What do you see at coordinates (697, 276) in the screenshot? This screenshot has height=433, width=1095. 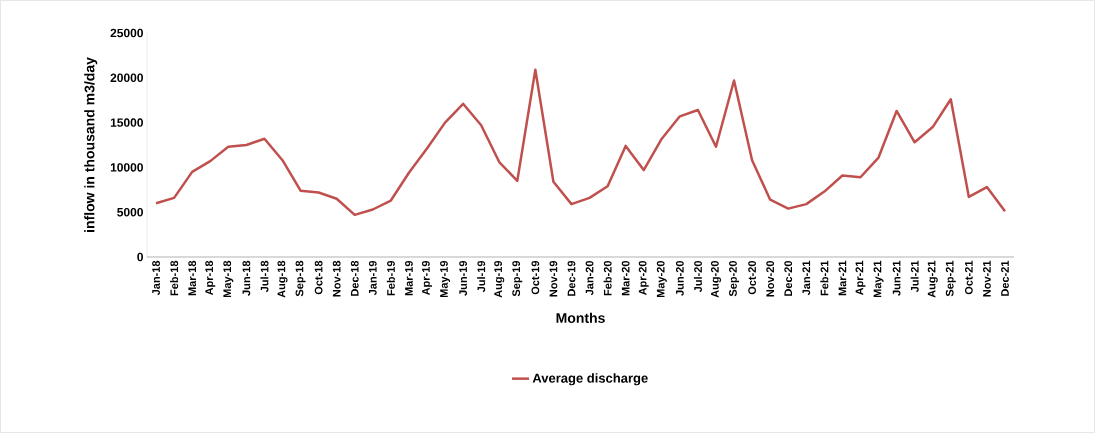 I see `x-tick-label: Jul-20` at bounding box center [697, 276].